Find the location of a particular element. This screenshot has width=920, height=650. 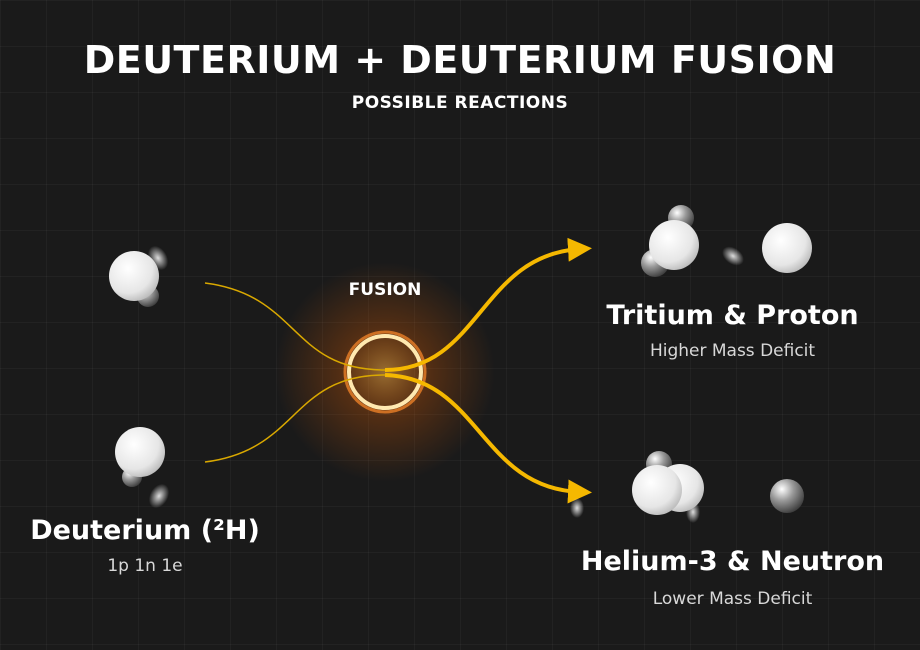

arrow-to-tritium is located at coordinates (488, 304).